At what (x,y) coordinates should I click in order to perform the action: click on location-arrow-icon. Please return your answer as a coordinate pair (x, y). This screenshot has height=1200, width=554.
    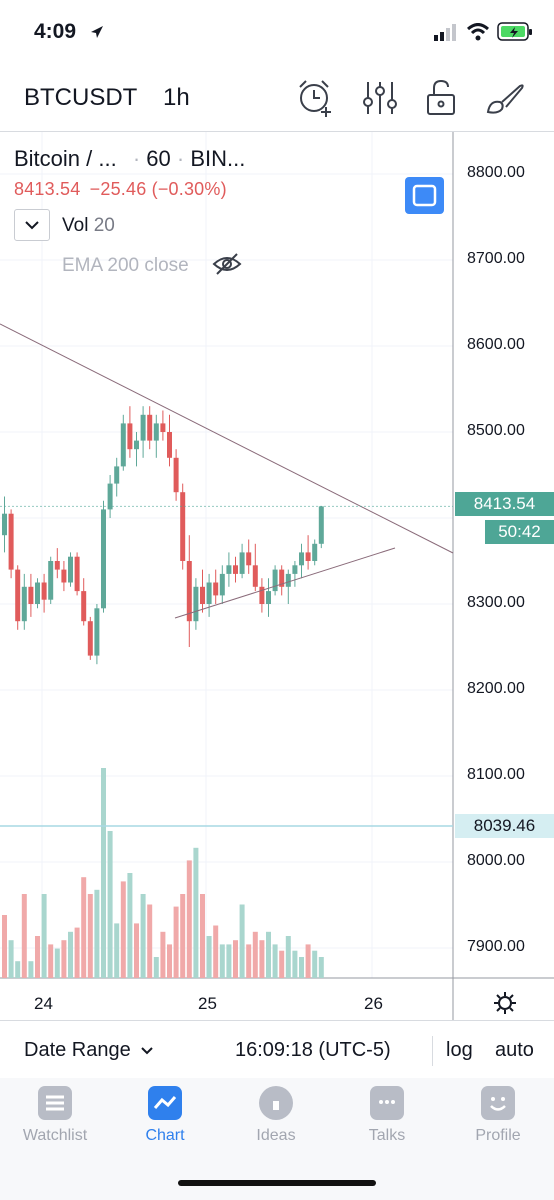
    Looking at the image, I should click on (97, 32).